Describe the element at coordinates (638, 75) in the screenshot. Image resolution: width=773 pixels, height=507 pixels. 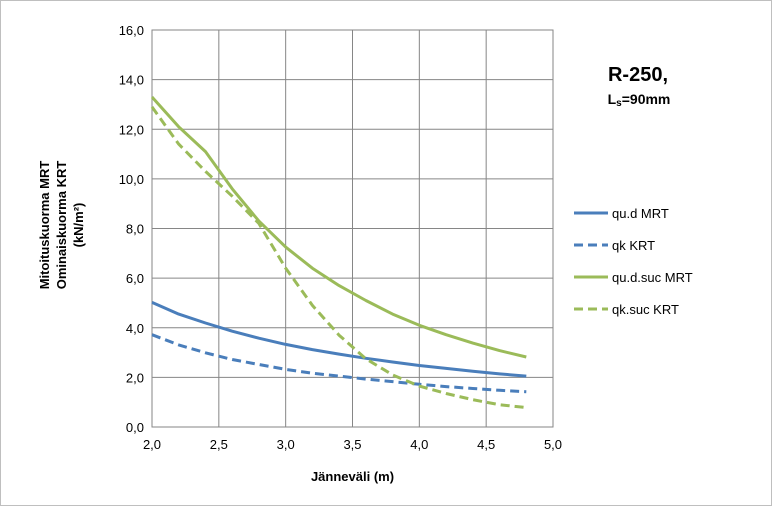
I see `annotation-title: R-250,` at that location.